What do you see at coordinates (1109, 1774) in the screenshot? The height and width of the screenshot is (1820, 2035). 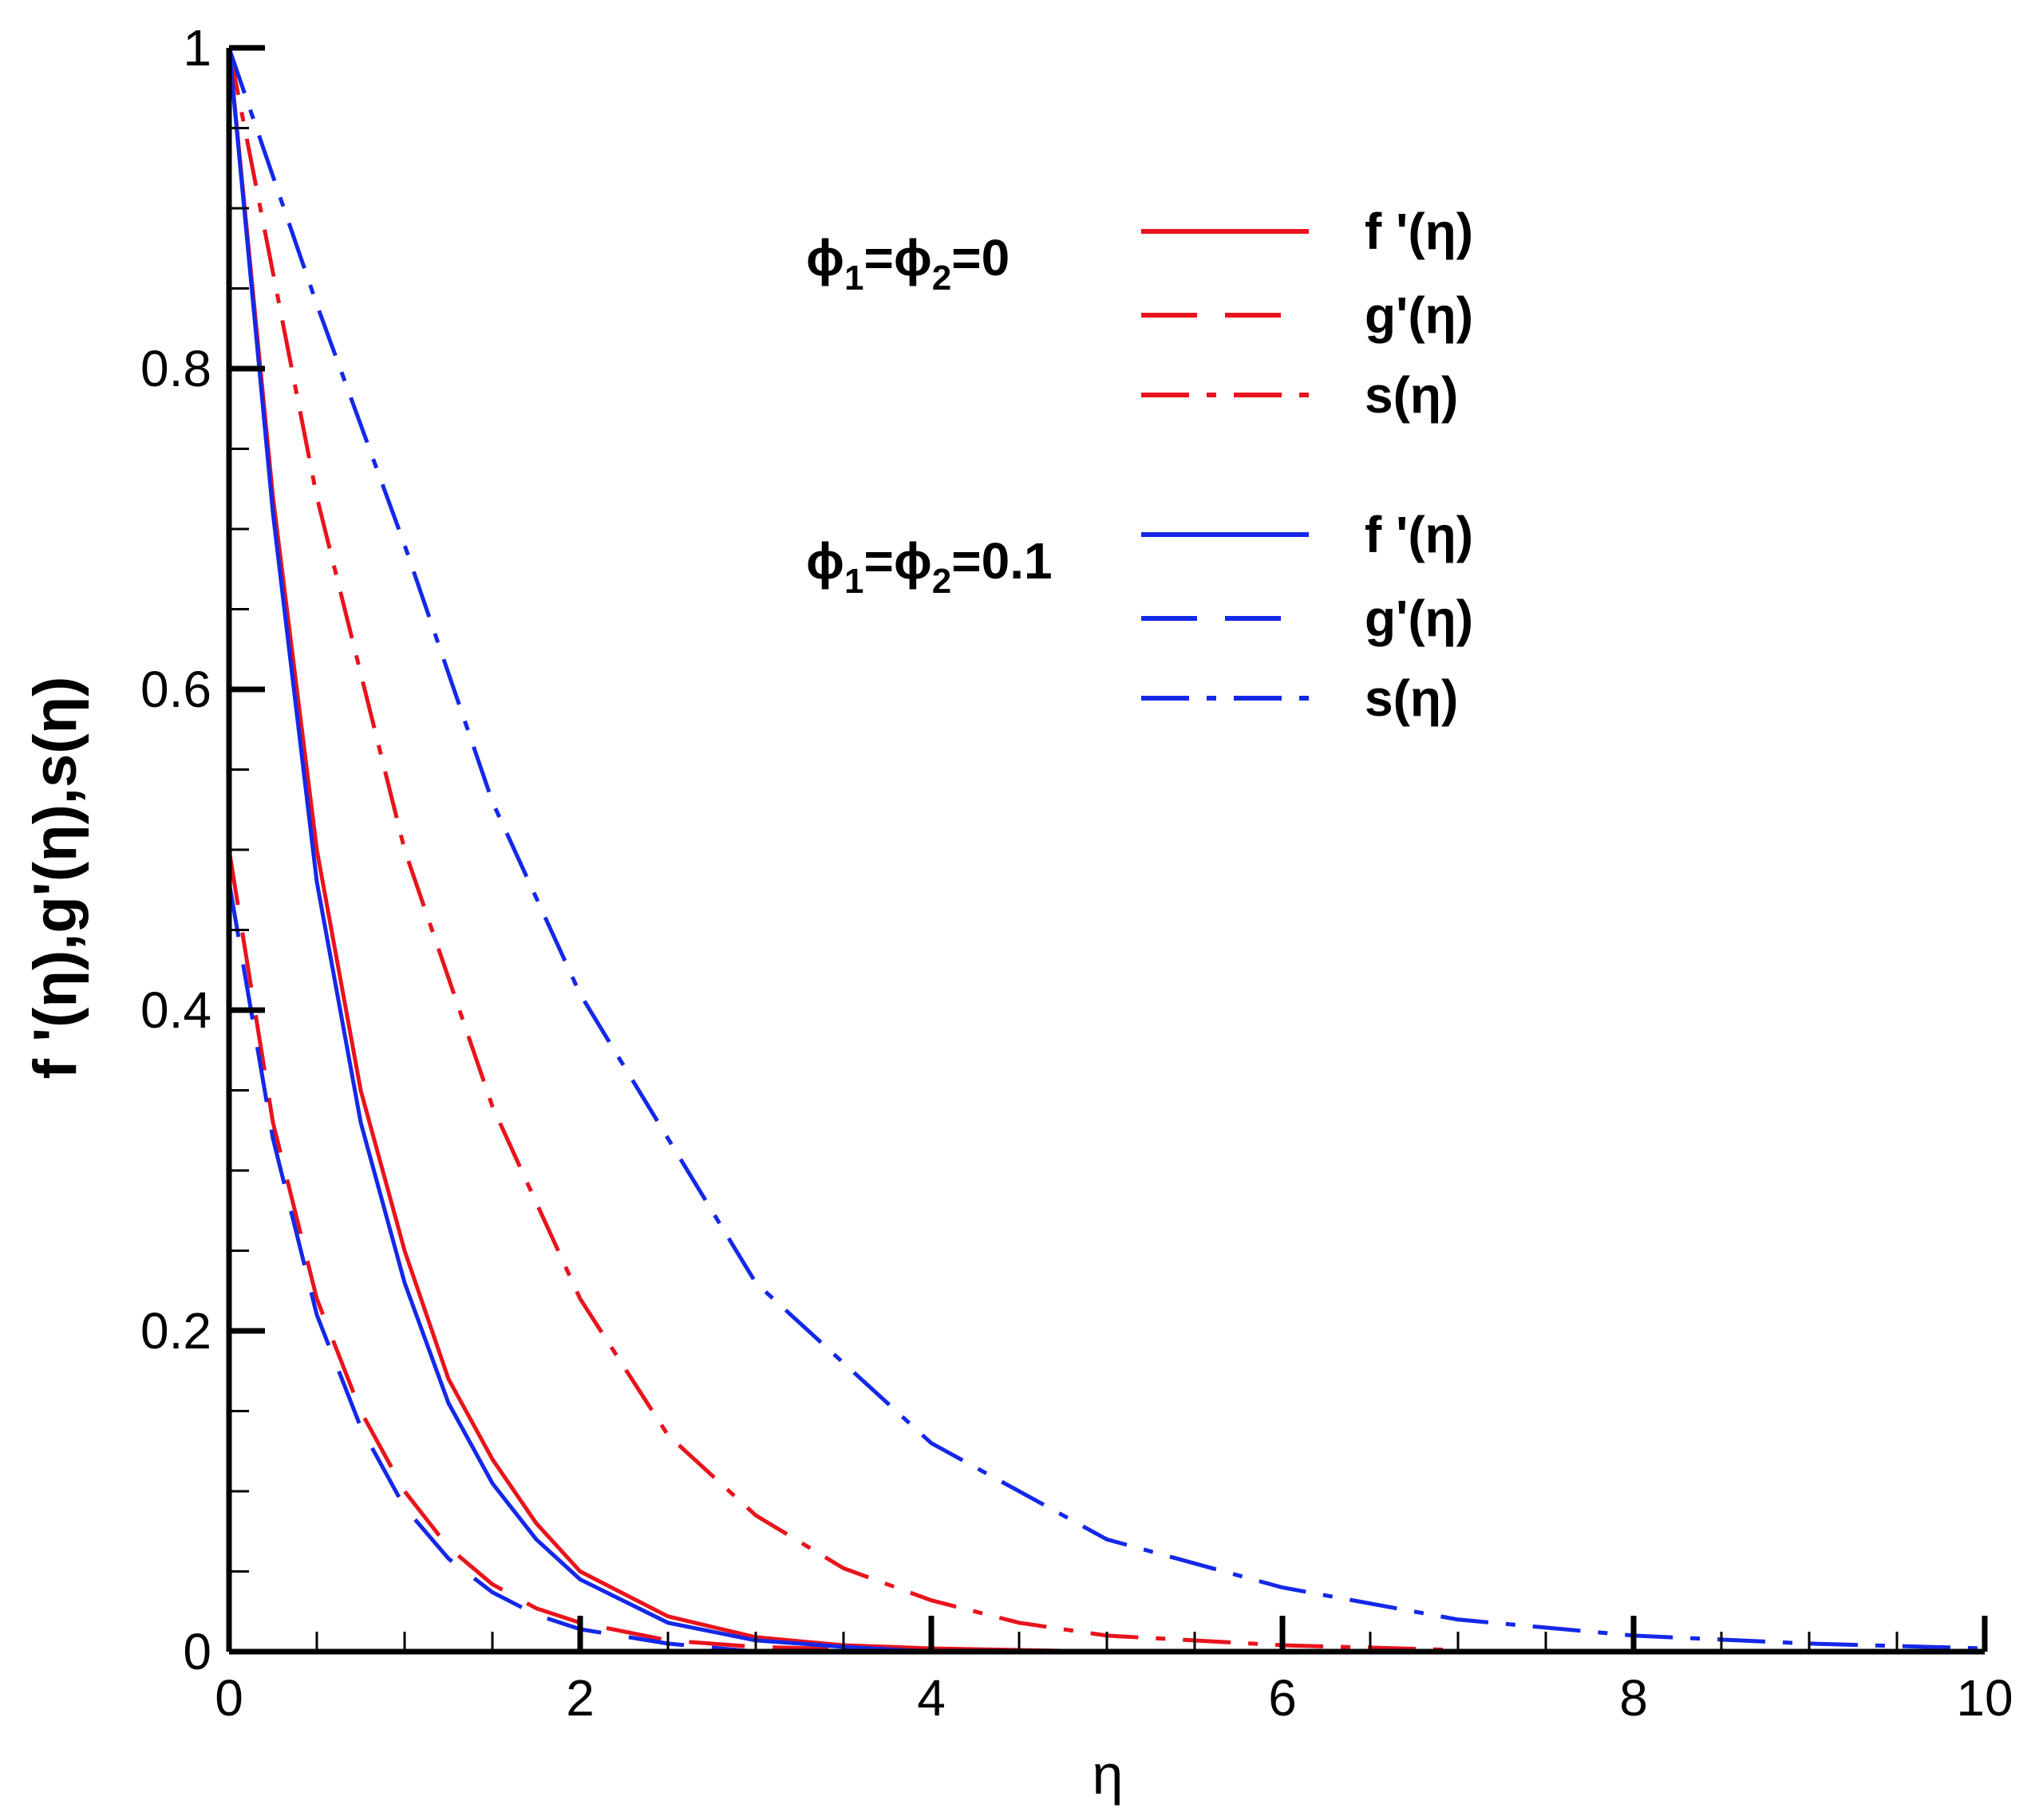 I see `x-axis-title: η` at bounding box center [1109, 1774].